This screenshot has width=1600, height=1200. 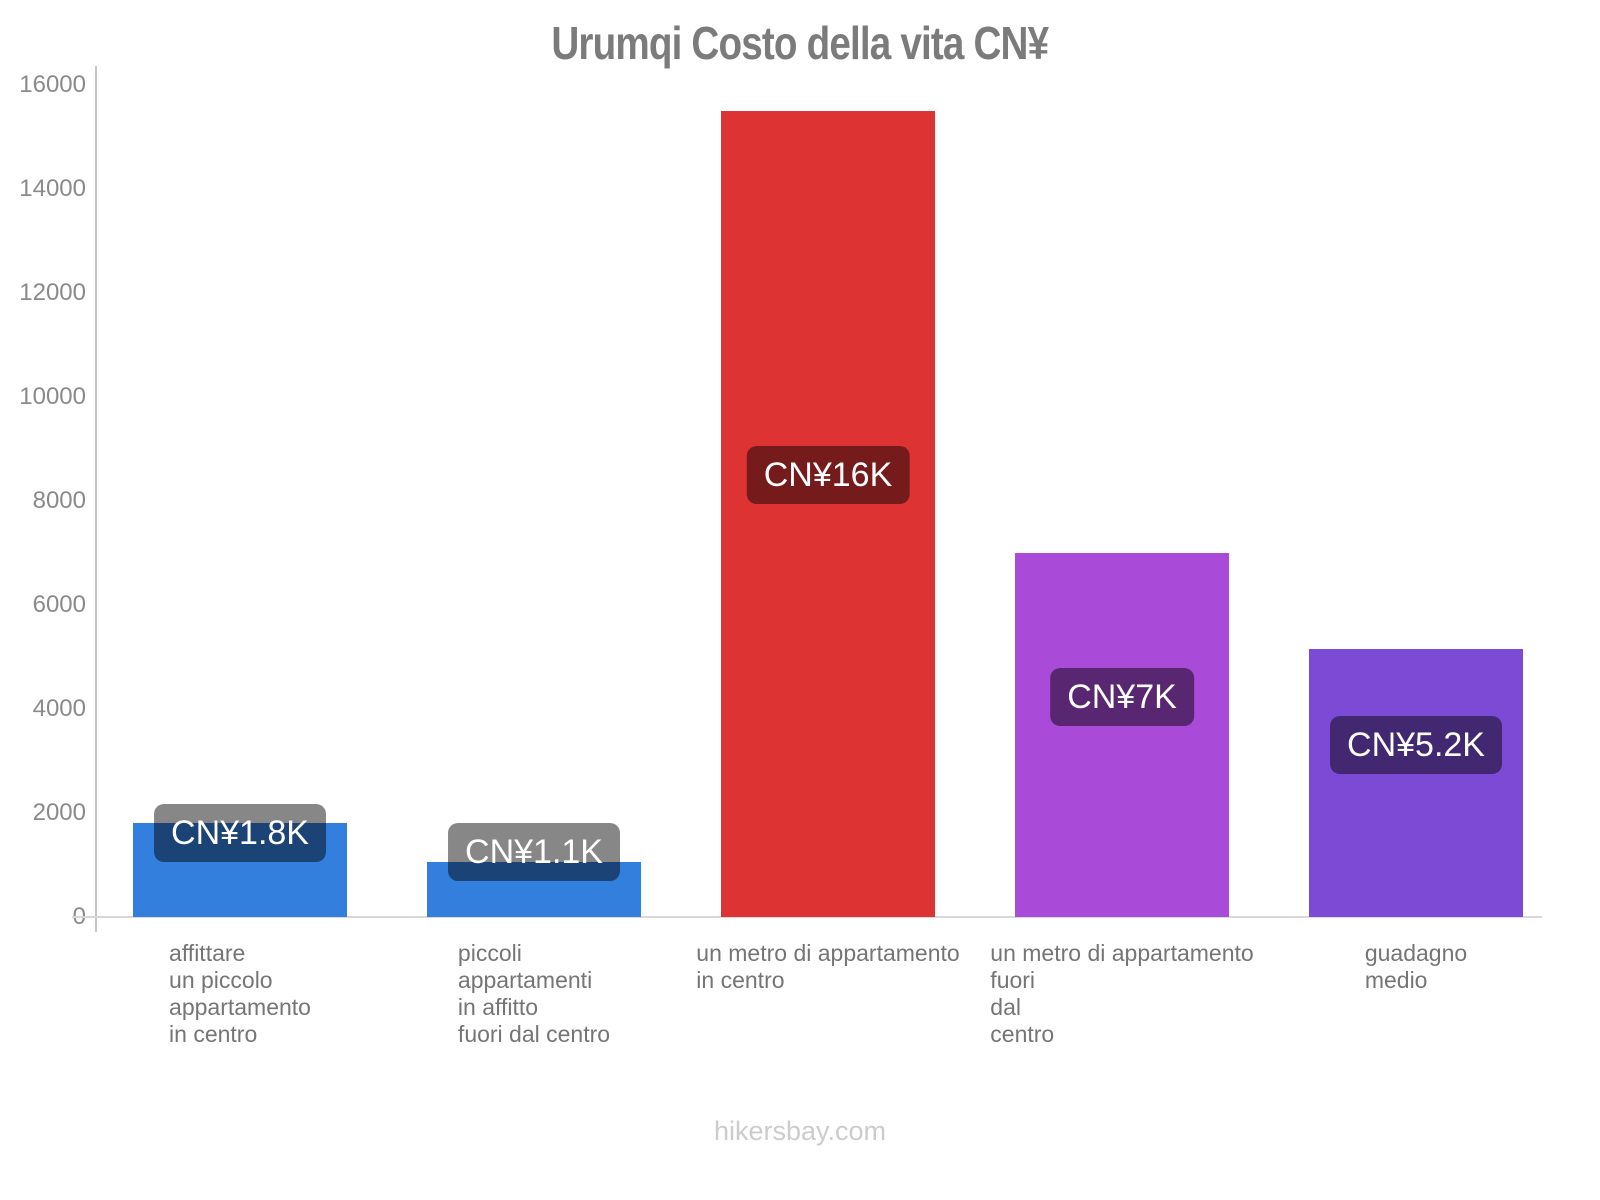 What do you see at coordinates (1121, 994) in the screenshot?
I see `category-label: un metro di appartamento fuori dal centro` at bounding box center [1121, 994].